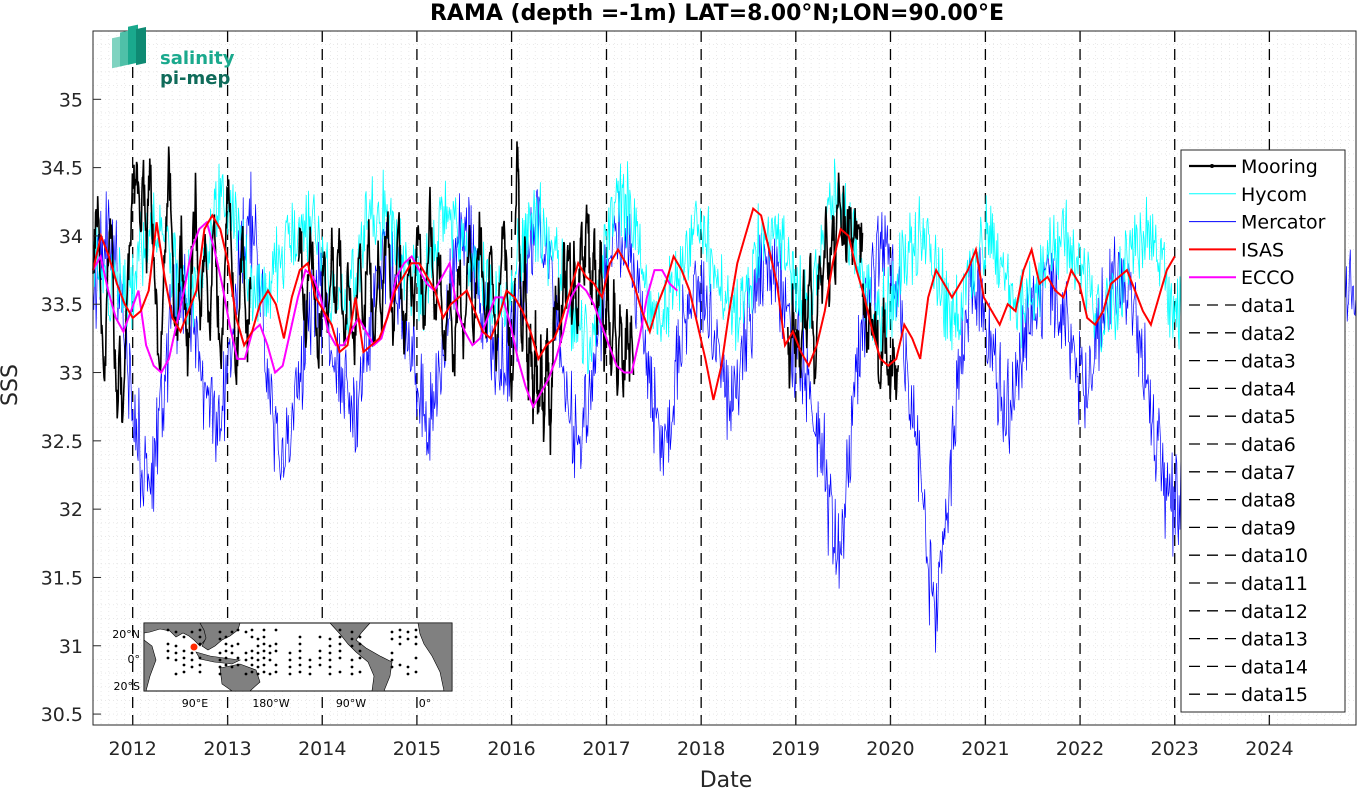 This screenshot has height=790, width=1358. Describe the element at coordinates (351, 703) in the screenshot. I see `map-lon-label-90w: 90°W` at that location.